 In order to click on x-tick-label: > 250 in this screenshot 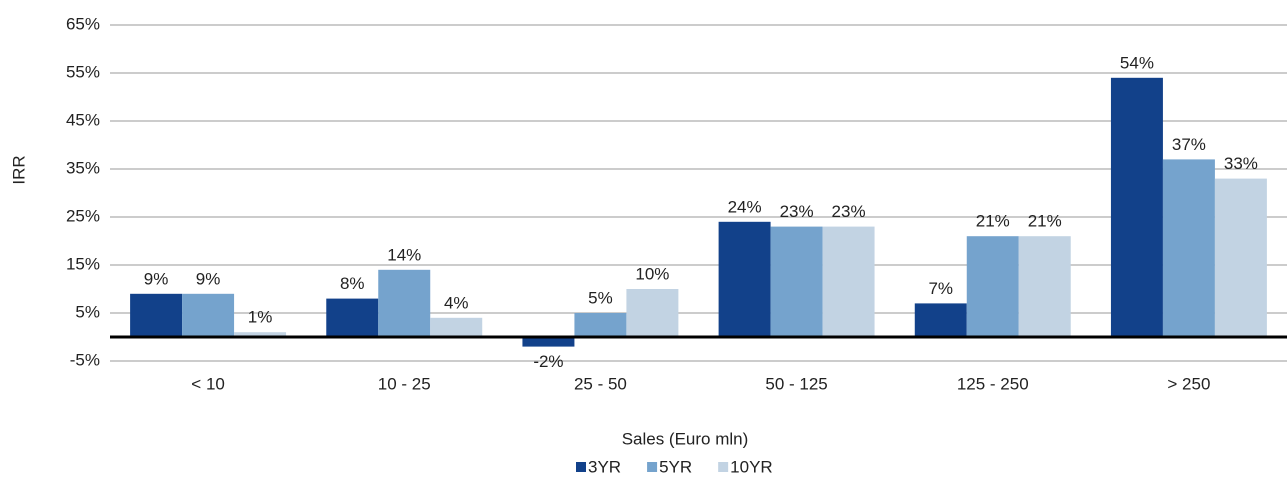, I will do `click(1188, 383)`.